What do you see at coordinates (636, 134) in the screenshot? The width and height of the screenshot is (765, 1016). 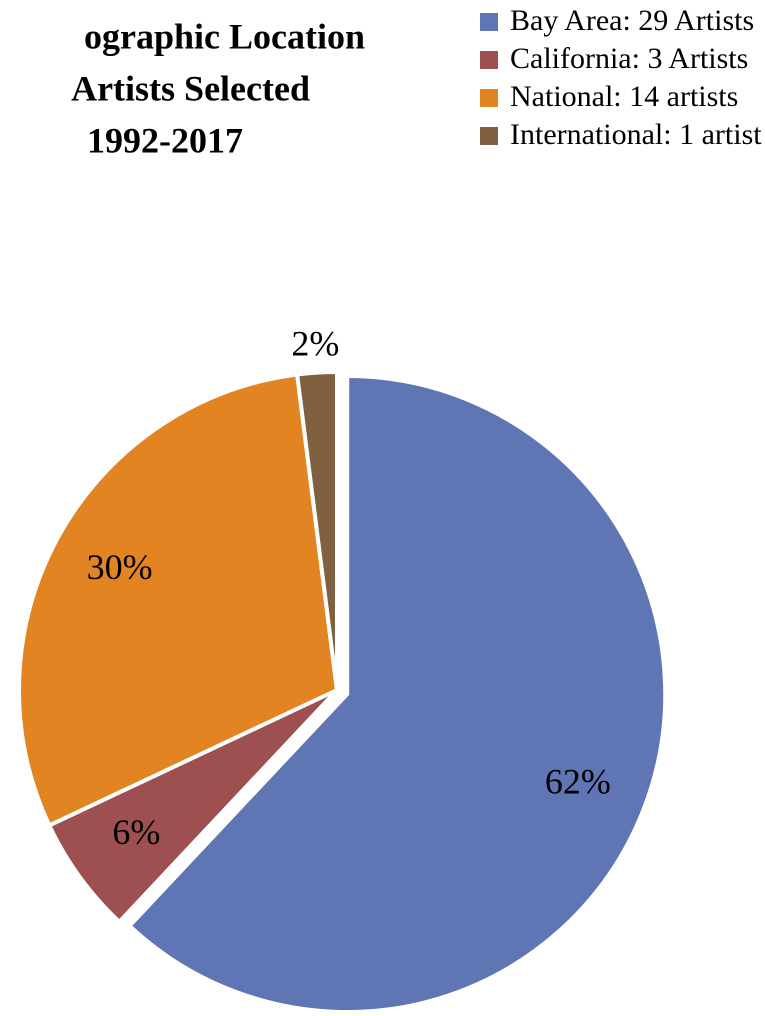 I see `legend-label: International: 1 artist` at bounding box center [636, 134].